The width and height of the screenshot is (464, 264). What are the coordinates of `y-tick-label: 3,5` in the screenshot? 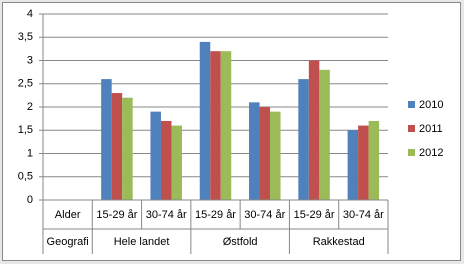 It's located at (25, 37).